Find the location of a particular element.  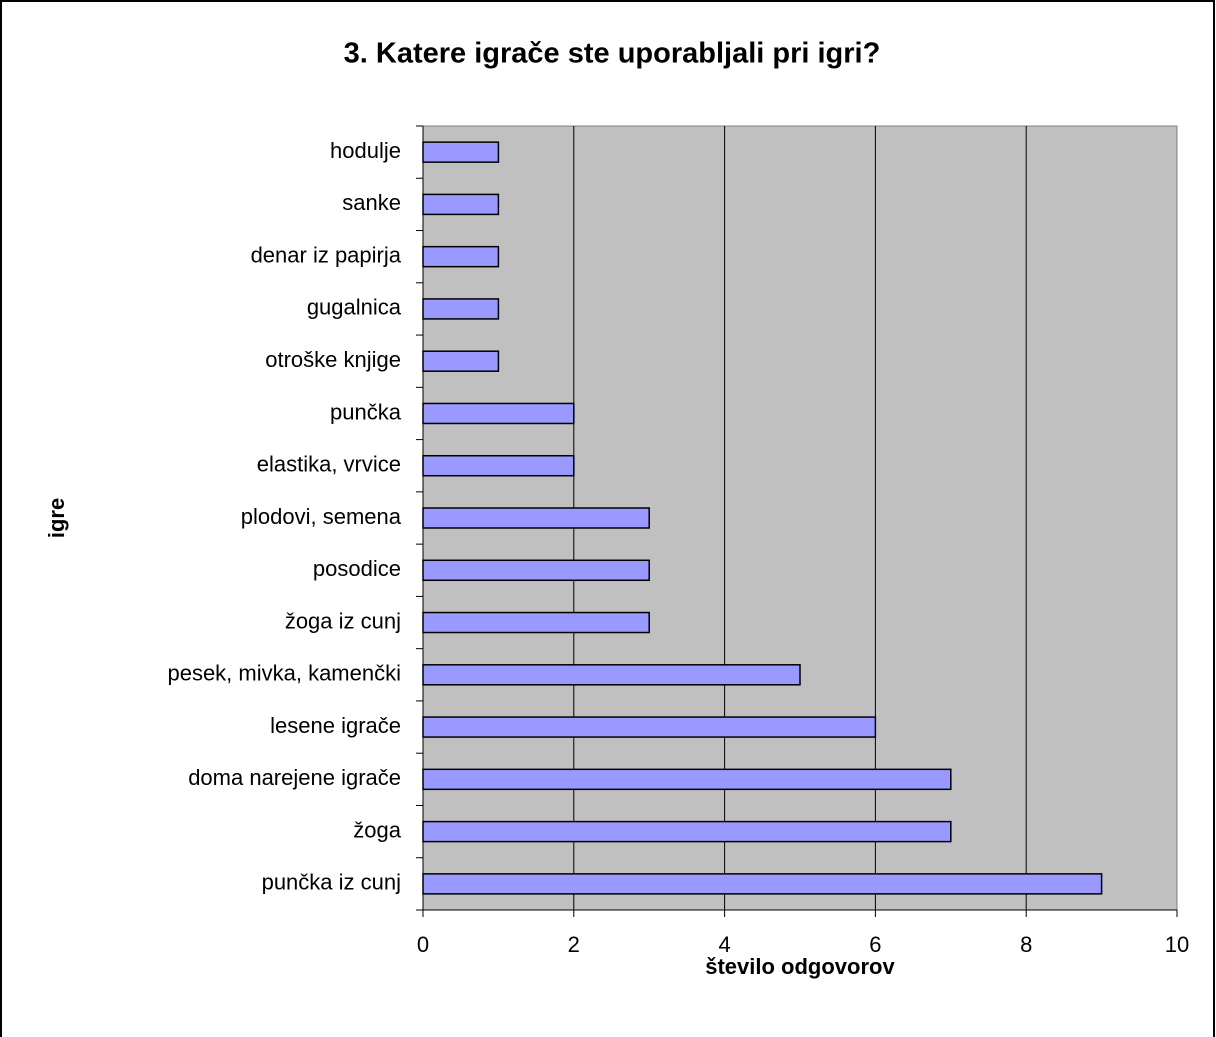

y-tick-label: žoga iz cunj is located at coordinates (343, 620).